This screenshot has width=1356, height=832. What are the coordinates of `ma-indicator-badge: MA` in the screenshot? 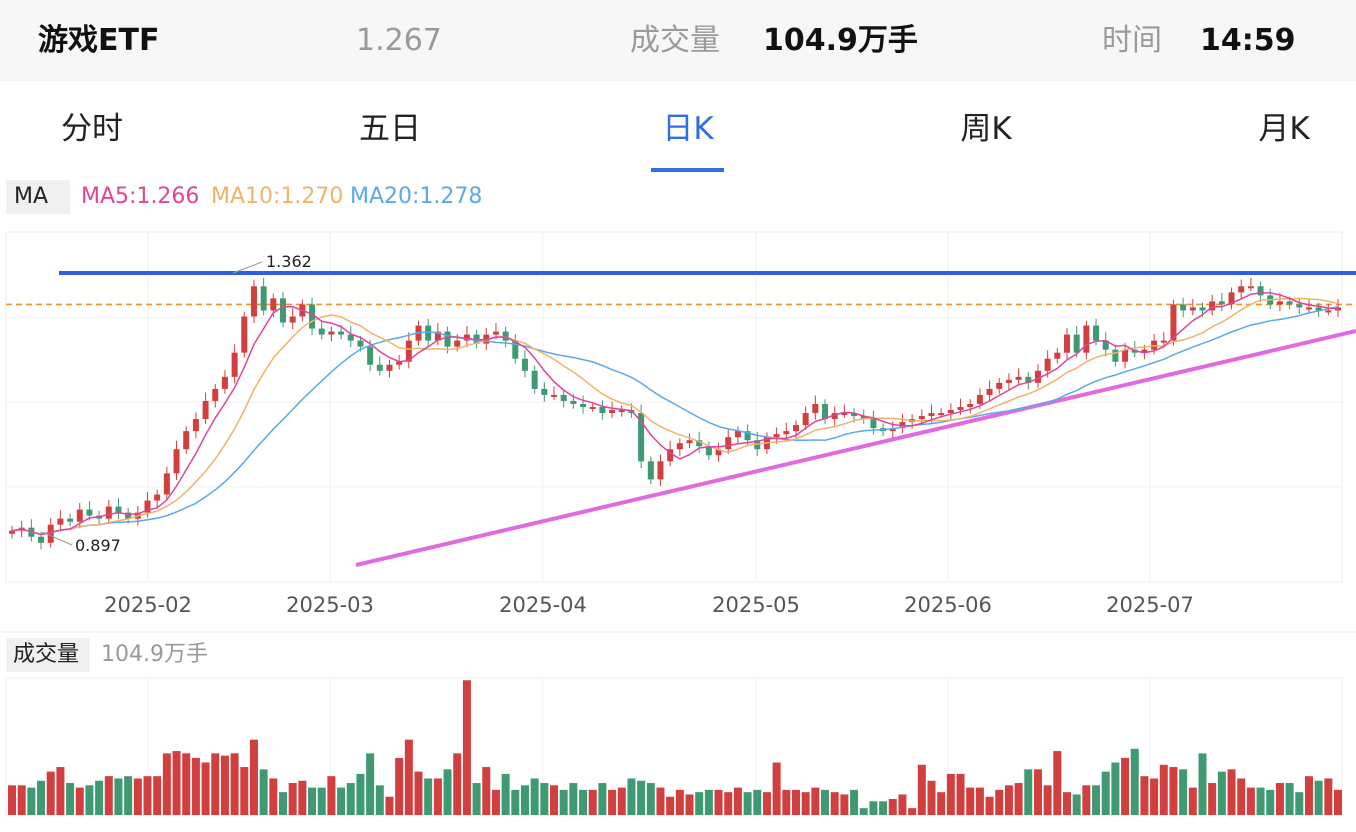 It's located at (38, 197).